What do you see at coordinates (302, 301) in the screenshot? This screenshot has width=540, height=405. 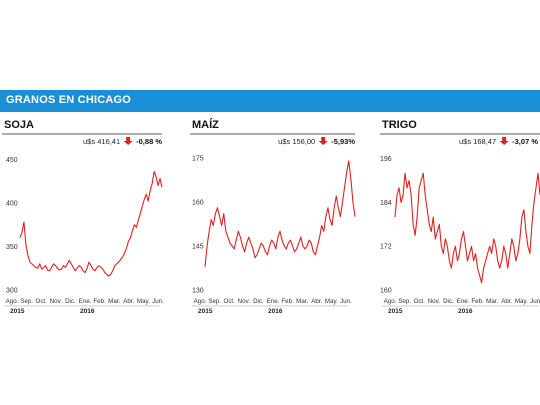 I see `x-tick-label-maz-7: Mar.` at bounding box center [302, 301].